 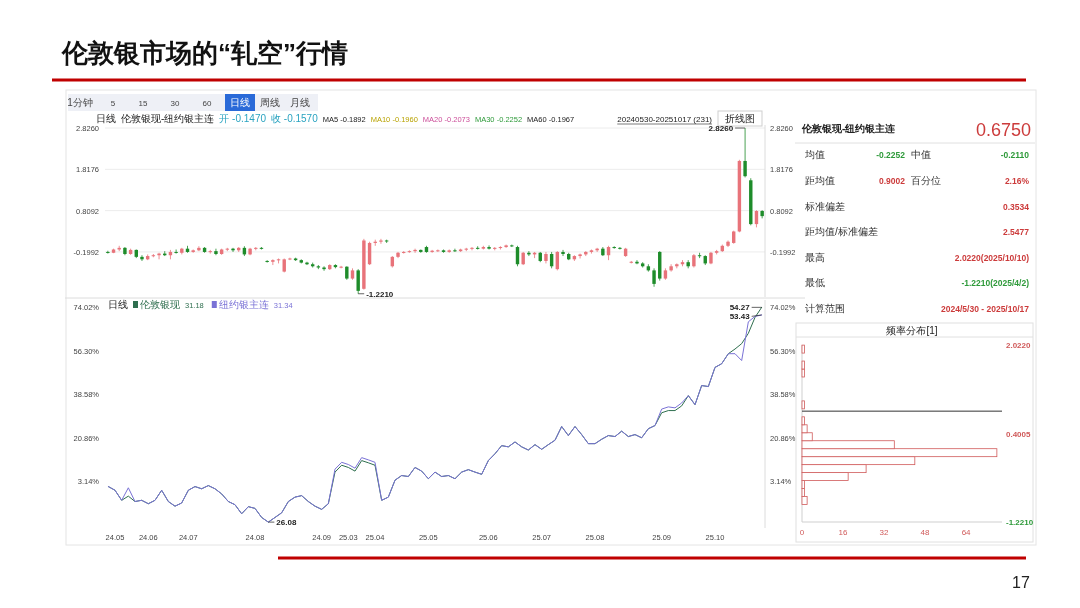 What do you see at coordinates (966, 532) in the screenshot?
I see `x-tick-label: 64` at bounding box center [966, 532].